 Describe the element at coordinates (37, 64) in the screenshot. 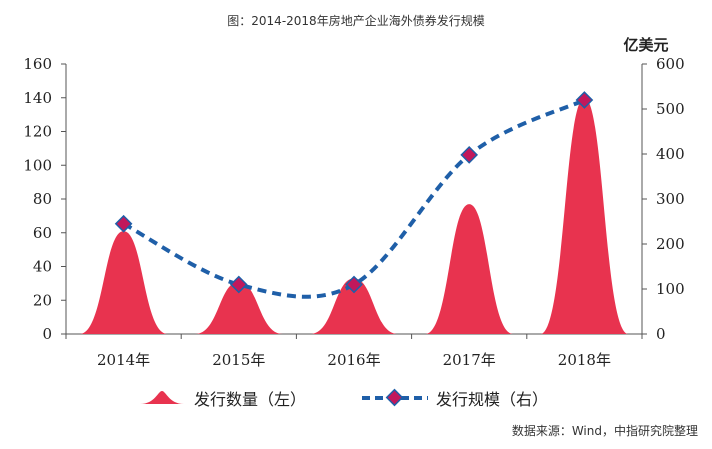

I see `y-left-tick-label: 160` at that location.